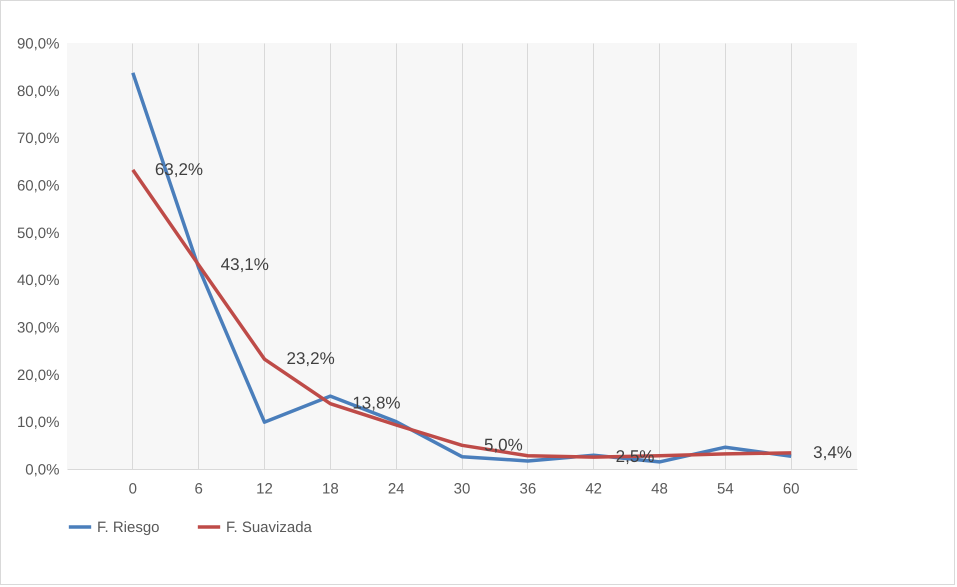  I want to click on y-tick-label: 20,0%, so click(38, 375).